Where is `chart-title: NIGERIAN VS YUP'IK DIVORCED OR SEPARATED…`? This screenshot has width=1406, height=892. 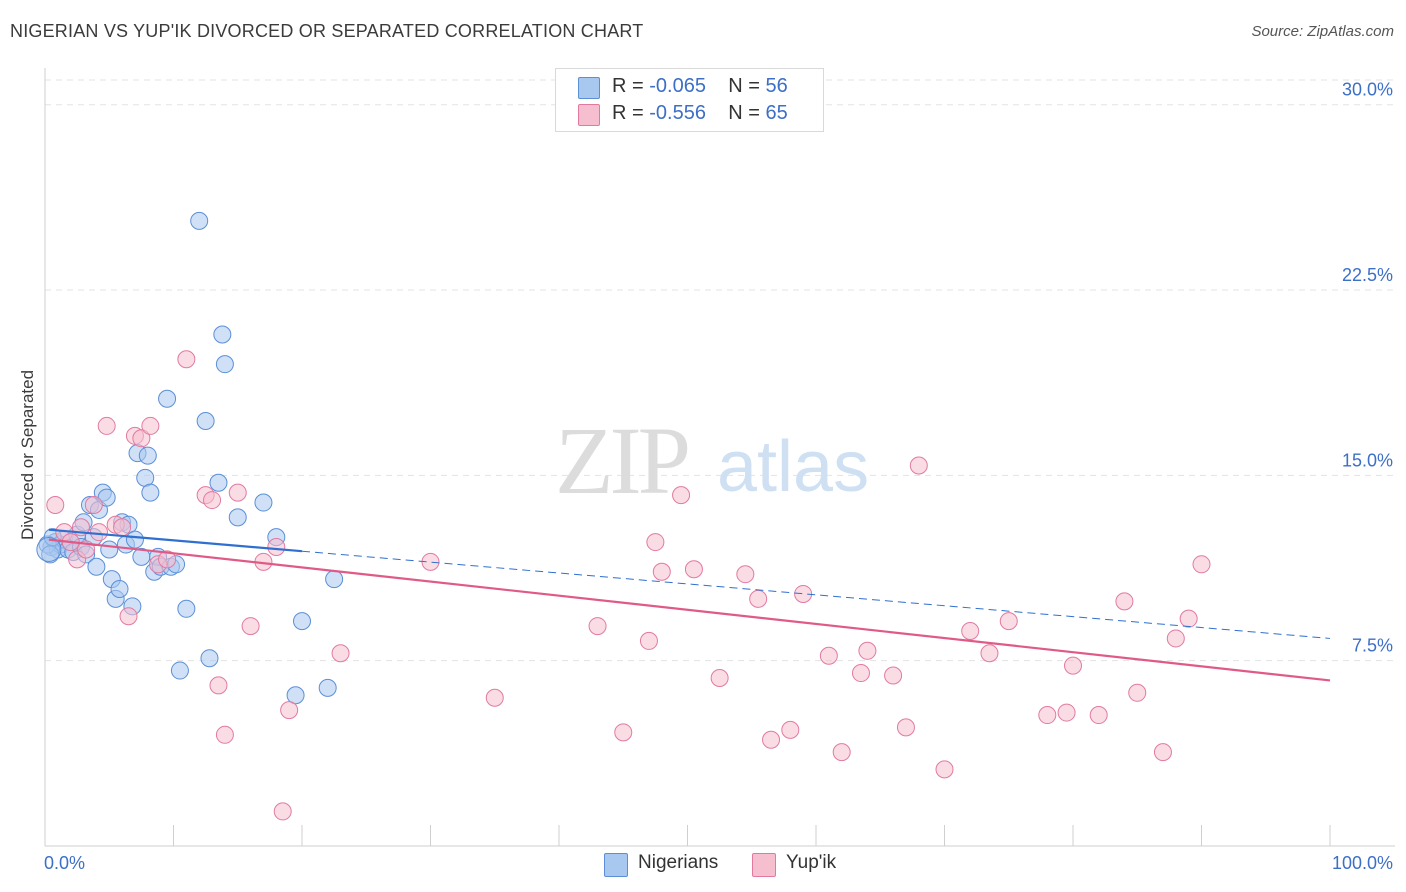
chart-title: NIGERIAN VS YUP'IK DIVORCED OR SEPARATED… is located at coordinates (327, 31).